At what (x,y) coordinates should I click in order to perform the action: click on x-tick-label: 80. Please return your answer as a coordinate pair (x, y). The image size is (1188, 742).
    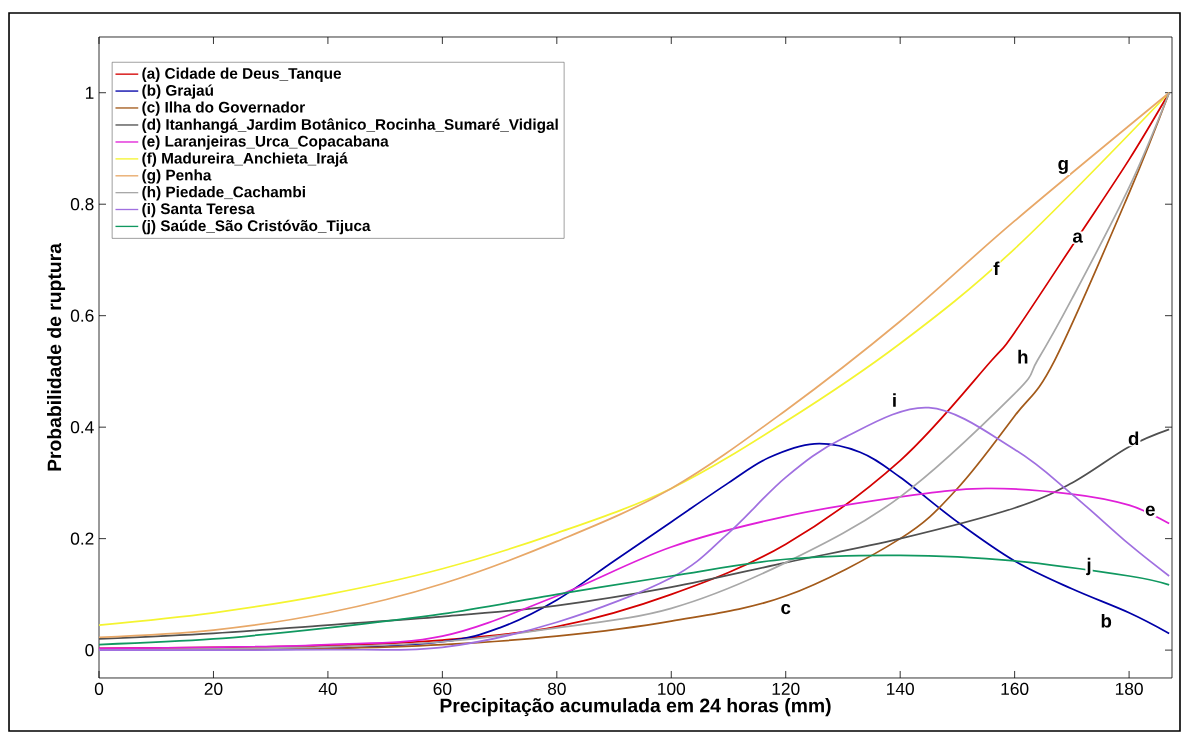
    Looking at the image, I should click on (556, 688).